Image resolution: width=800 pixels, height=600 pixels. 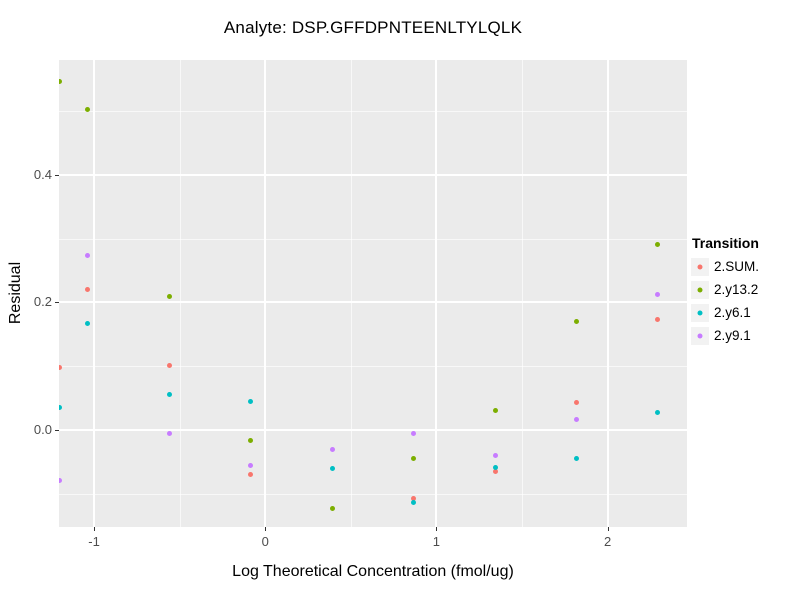 I want to click on legend-item: 2.SUM., so click(x=745, y=266).